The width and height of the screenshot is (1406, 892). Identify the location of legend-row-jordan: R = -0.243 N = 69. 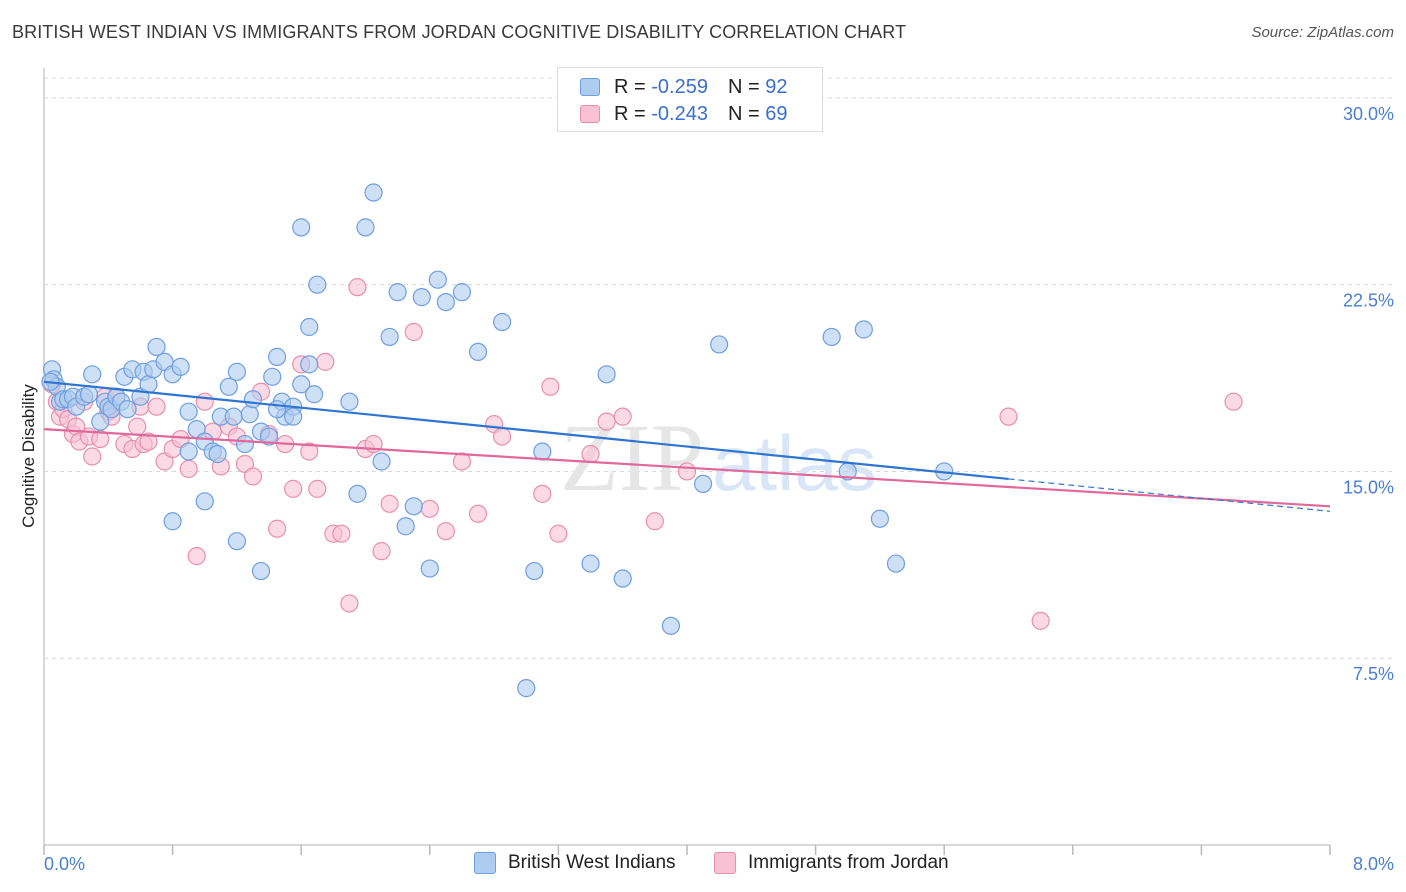
(683, 114).